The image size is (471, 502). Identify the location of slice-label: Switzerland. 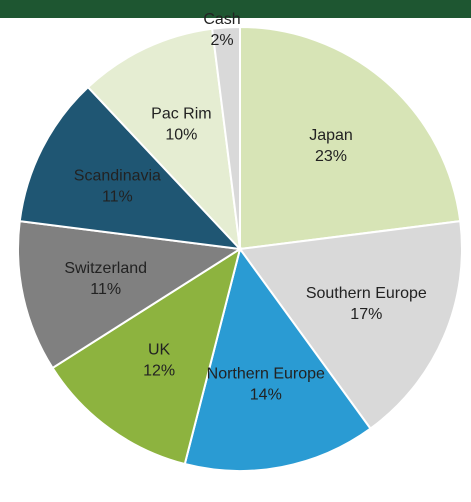
(105, 268).